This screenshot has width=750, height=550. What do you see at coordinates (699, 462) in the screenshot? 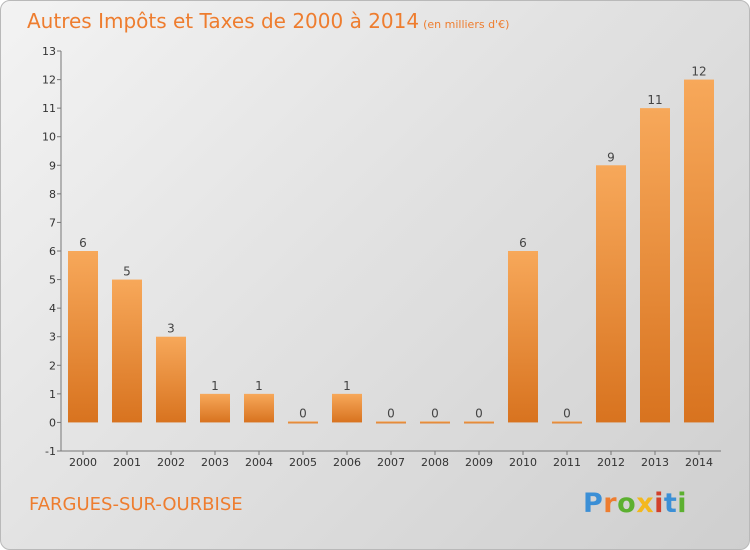
I see `x-tick-label: 2014` at bounding box center [699, 462].